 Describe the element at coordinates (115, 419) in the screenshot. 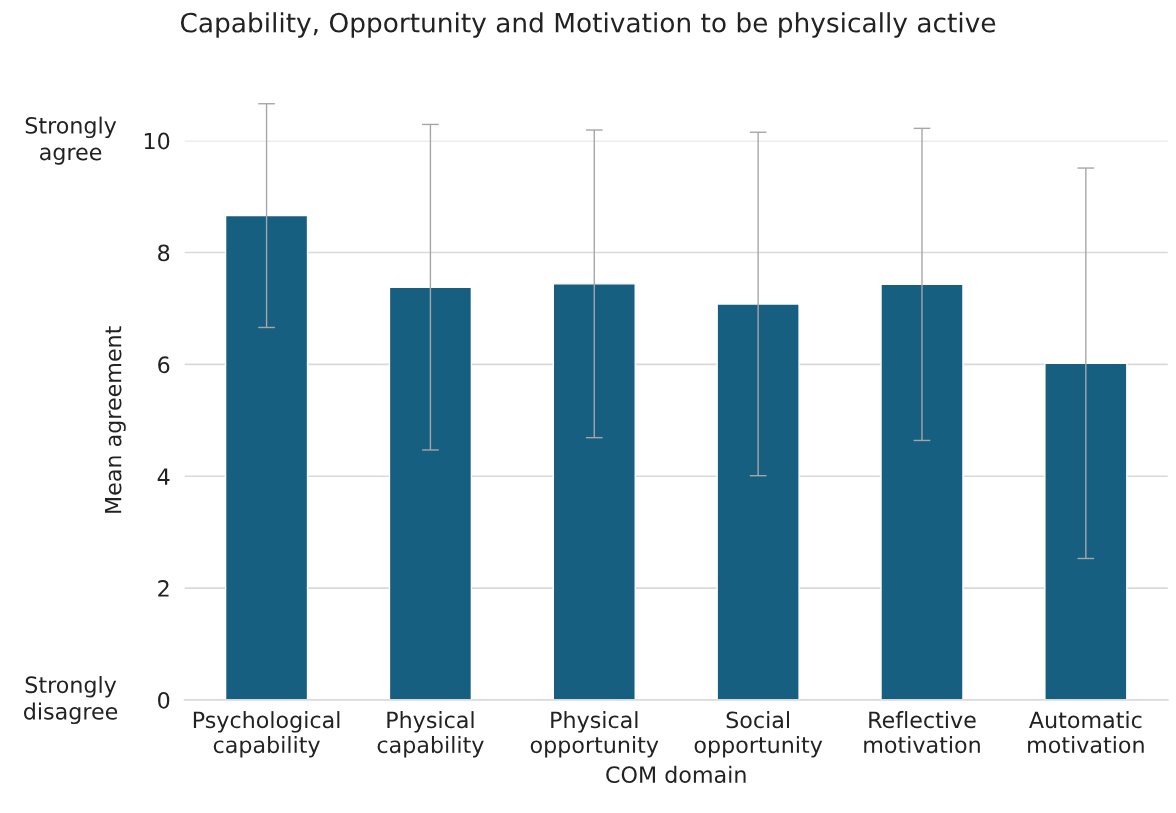

I see `y-axis-title: Mean agreement` at that location.